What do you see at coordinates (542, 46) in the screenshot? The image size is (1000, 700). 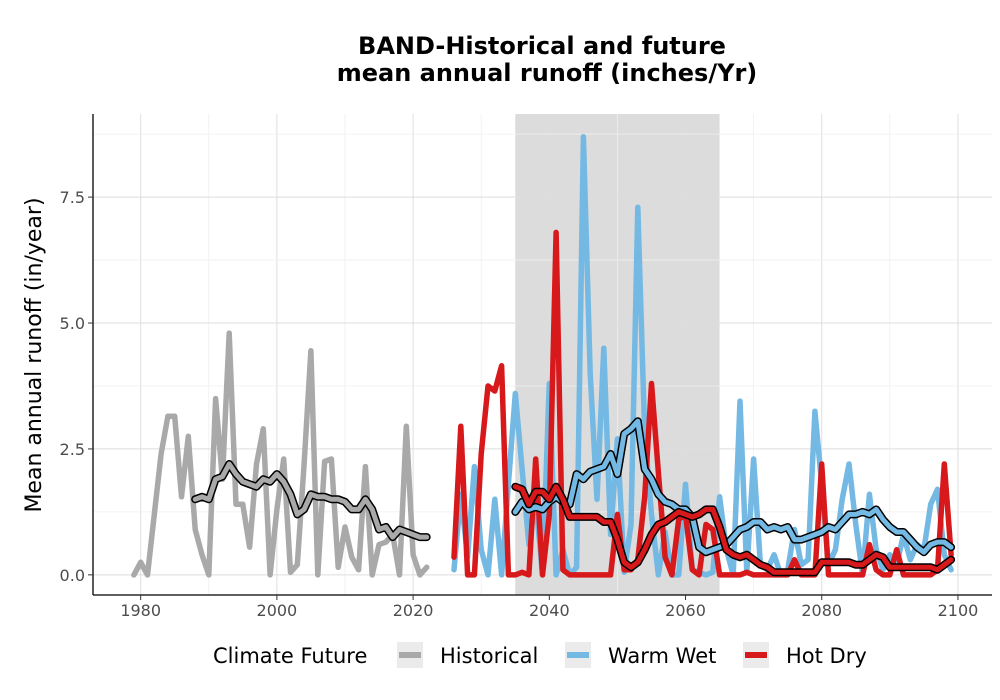 I see `chart-title-line1: BAND-Historical and future` at bounding box center [542, 46].